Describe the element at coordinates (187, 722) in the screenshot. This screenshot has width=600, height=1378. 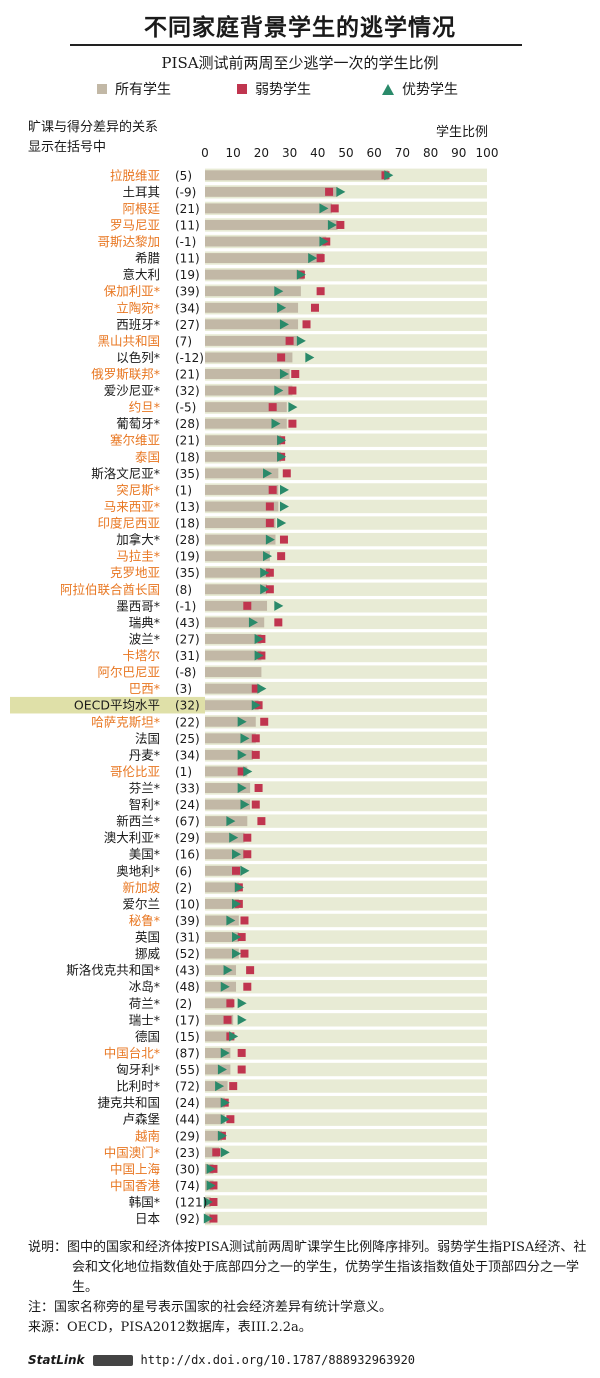
I see `diff-label: (22)` at that location.